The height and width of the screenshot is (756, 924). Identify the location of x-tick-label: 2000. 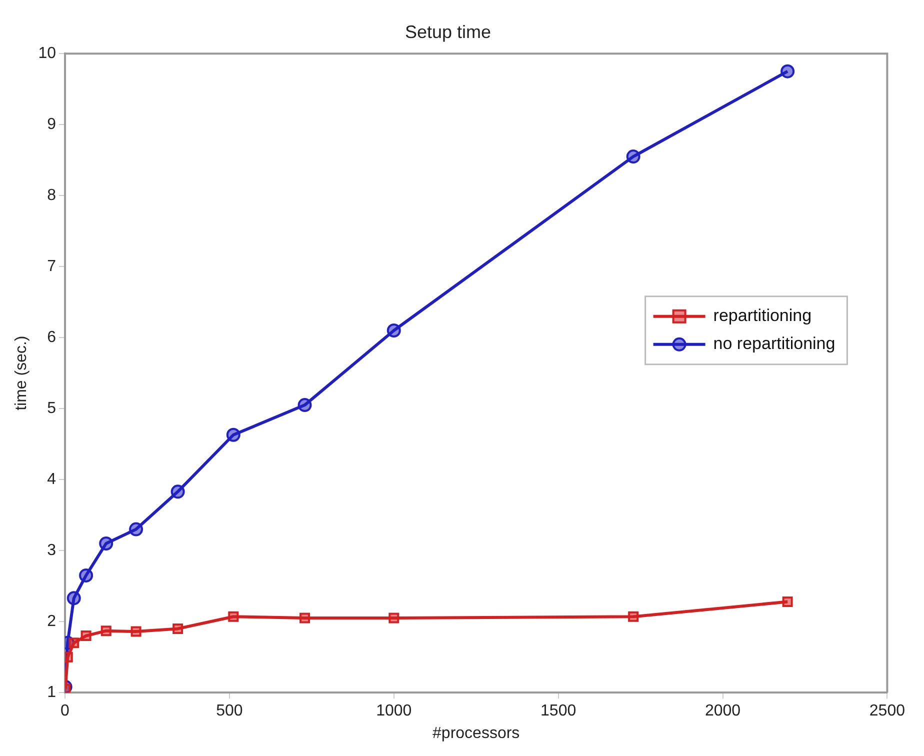
(722, 711).